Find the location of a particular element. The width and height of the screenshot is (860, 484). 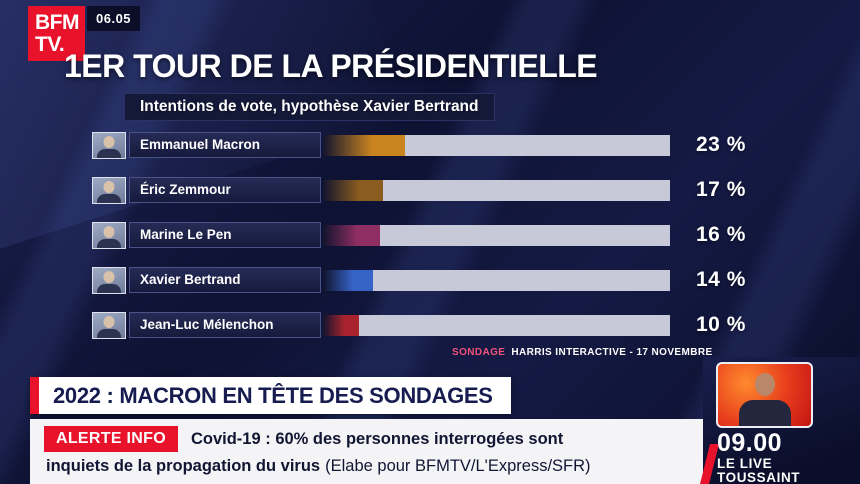

live-program-panel: 09.00 LE LIVE TOUSSAINT is located at coordinates (780, 420).